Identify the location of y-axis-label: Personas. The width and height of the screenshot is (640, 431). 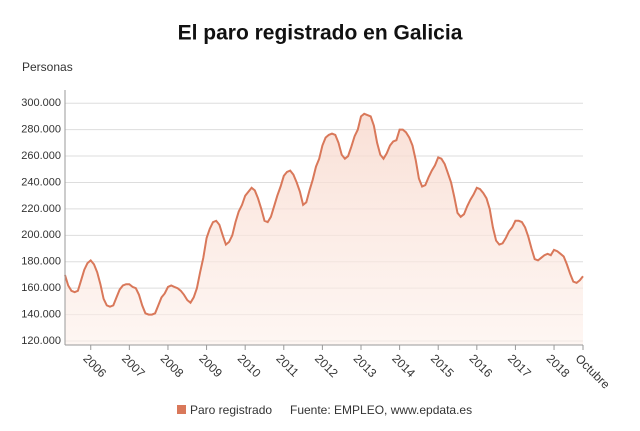
(47, 67).